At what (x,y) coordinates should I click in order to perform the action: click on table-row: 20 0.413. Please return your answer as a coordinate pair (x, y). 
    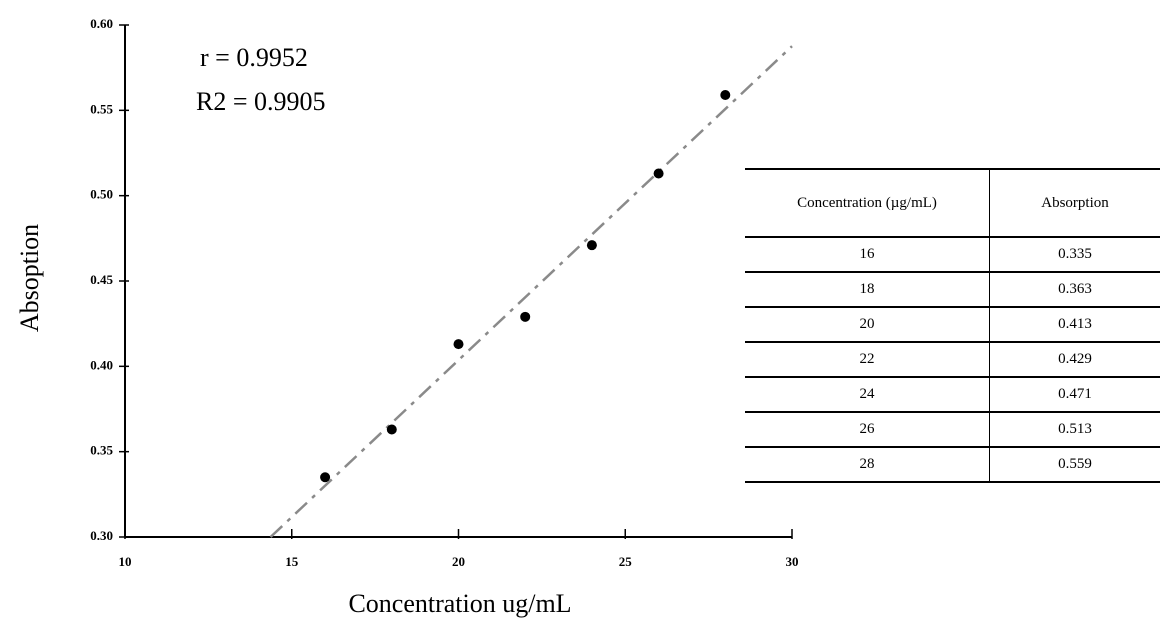
    Looking at the image, I should click on (952, 324).